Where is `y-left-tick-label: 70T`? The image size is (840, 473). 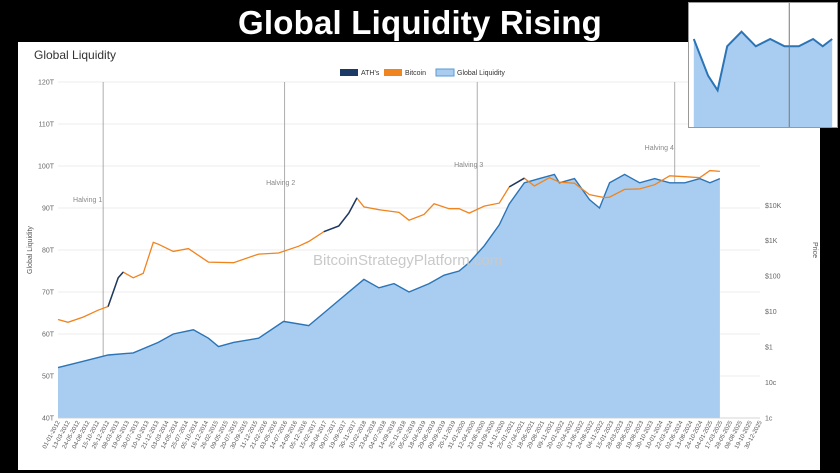 y-left-tick-label: 70T is located at coordinates (48, 293).